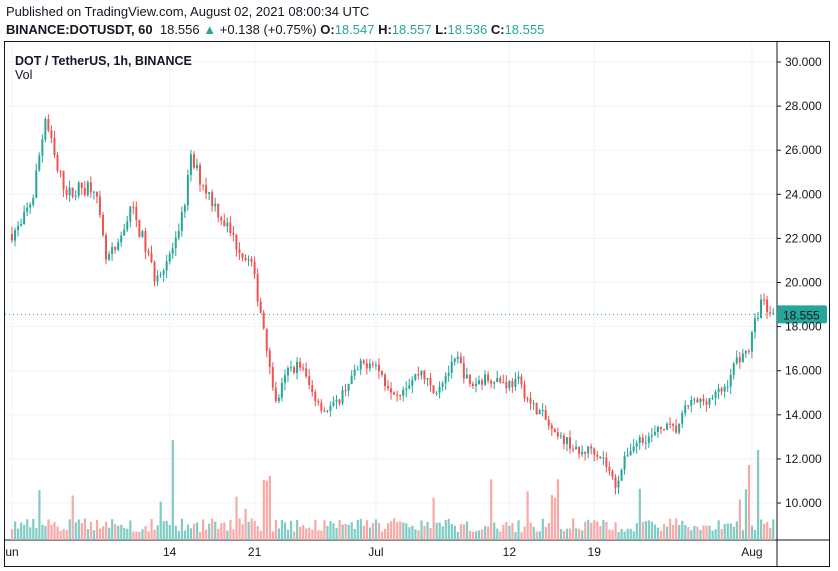 This screenshot has height=571, width=838. What do you see at coordinates (11, 552) in the screenshot?
I see `x-tick-label: un` at bounding box center [11, 552].